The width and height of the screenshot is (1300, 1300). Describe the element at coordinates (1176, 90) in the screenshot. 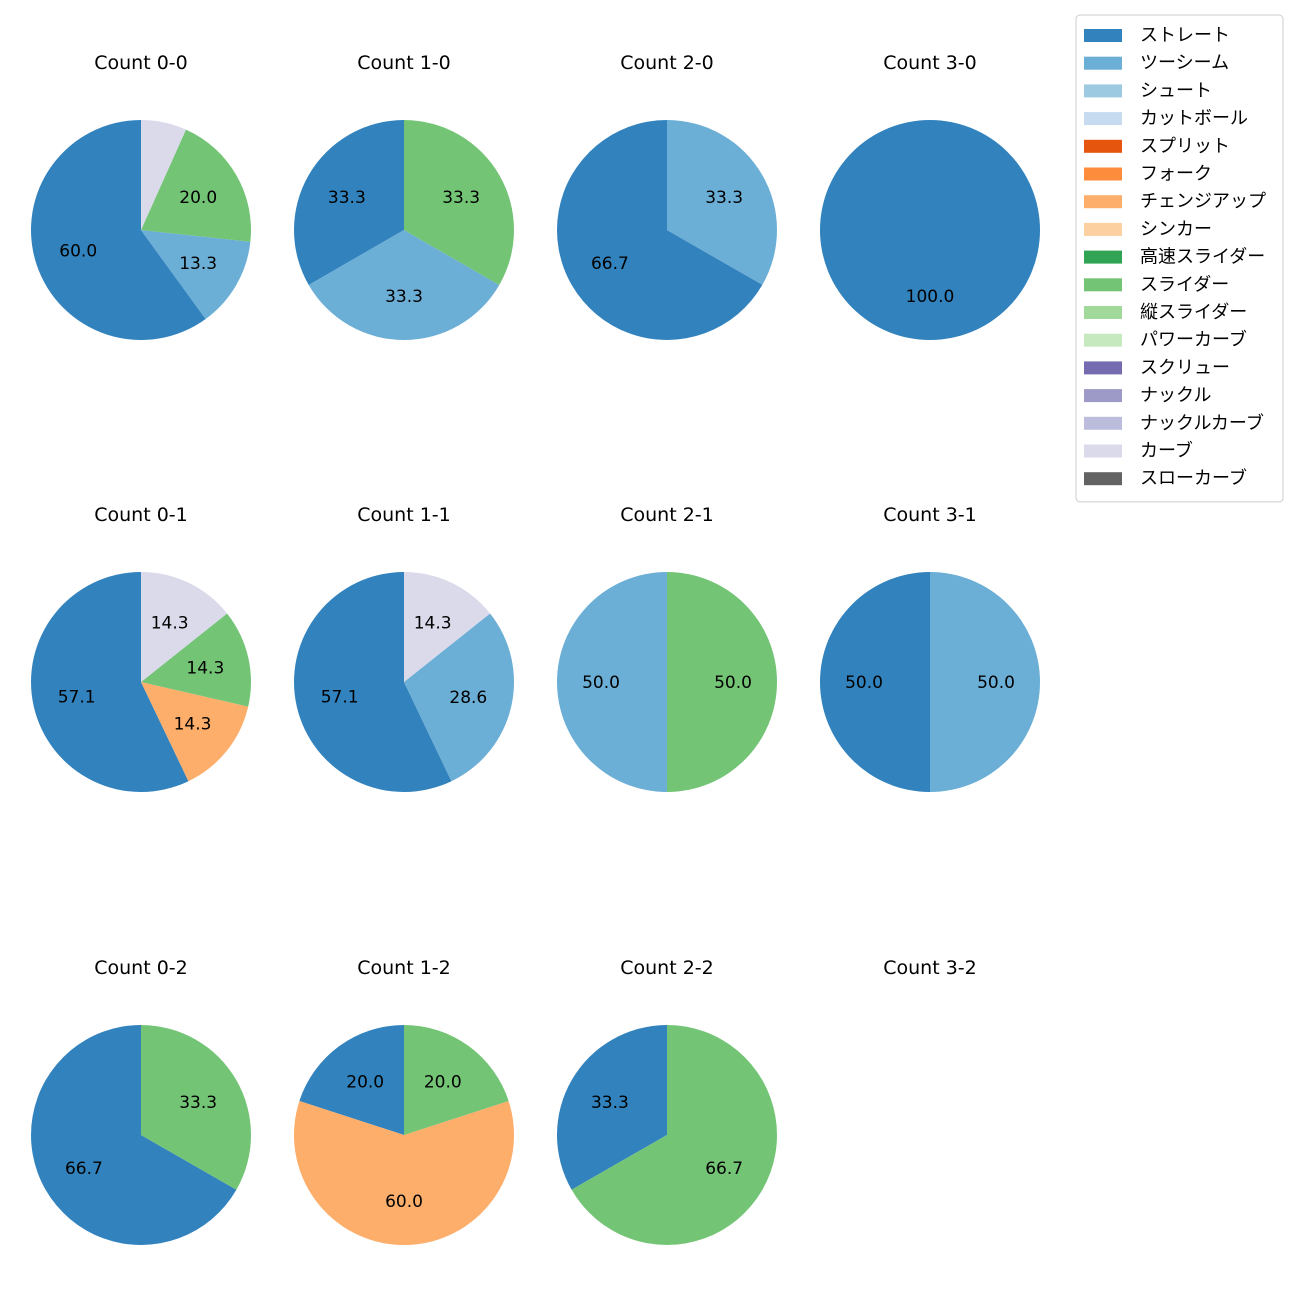

I see `legend-label: シュート` at that location.